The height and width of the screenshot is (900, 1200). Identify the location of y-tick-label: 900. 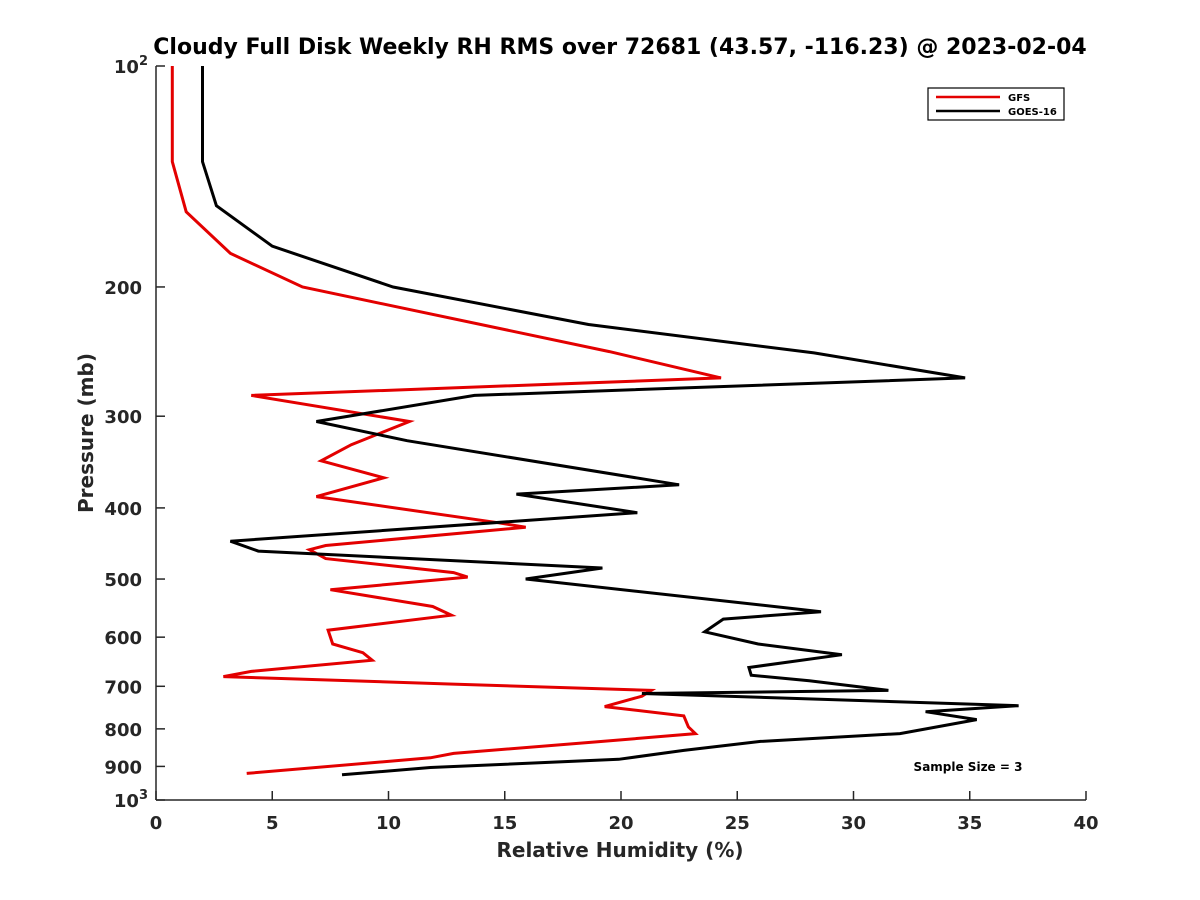
(123, 767).